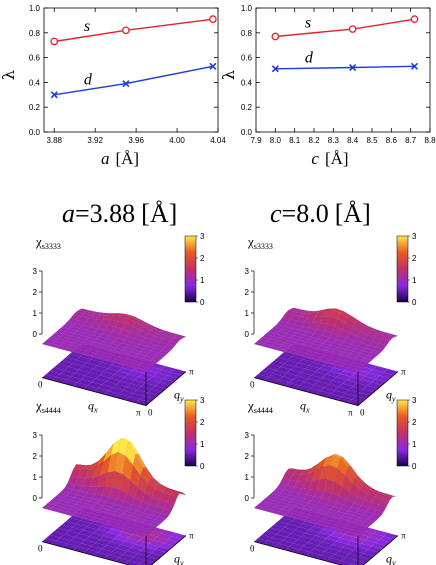  I want to click on x-tick-label: 8.5, so click(372, 140).